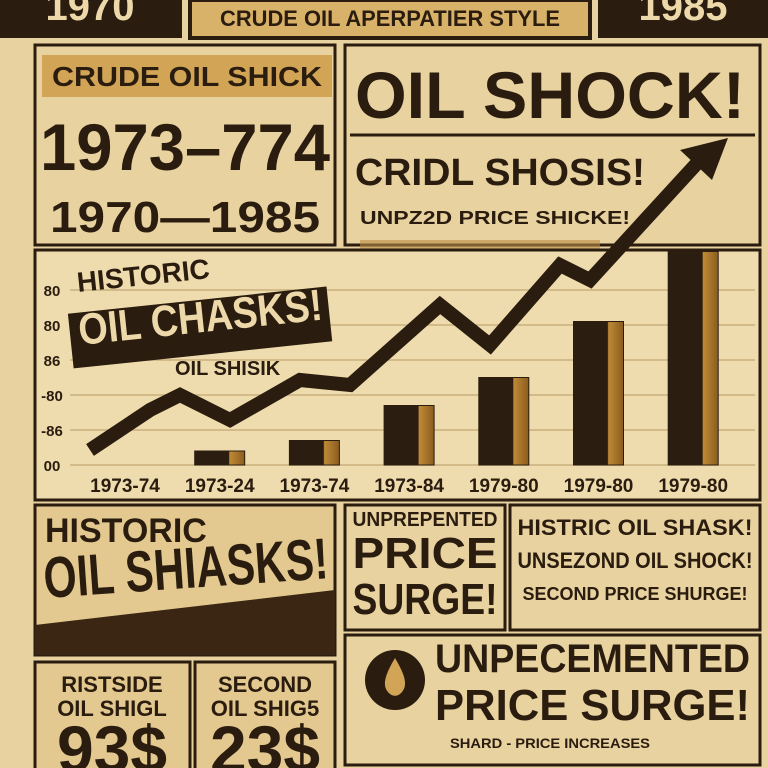 Image resolution: width=768 pixels, height=768 pixels. Describe the element at coordinates (704, 159) in the screenshot. I see `arrow-head` at that location.